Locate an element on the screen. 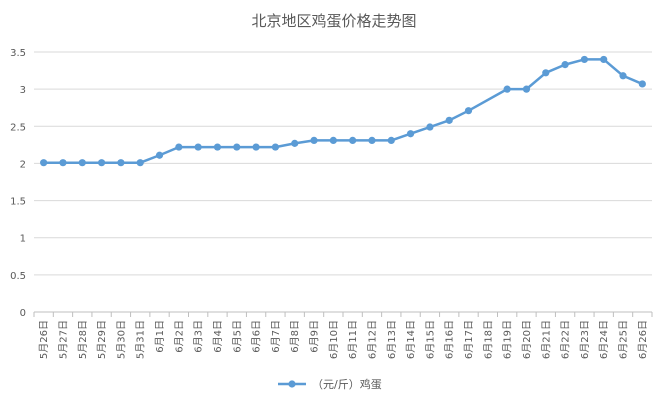 Image resolution: width=668 pixels, height=406 pixels. x-tick-label: 6月19日 is located at coordinates (508, 339).